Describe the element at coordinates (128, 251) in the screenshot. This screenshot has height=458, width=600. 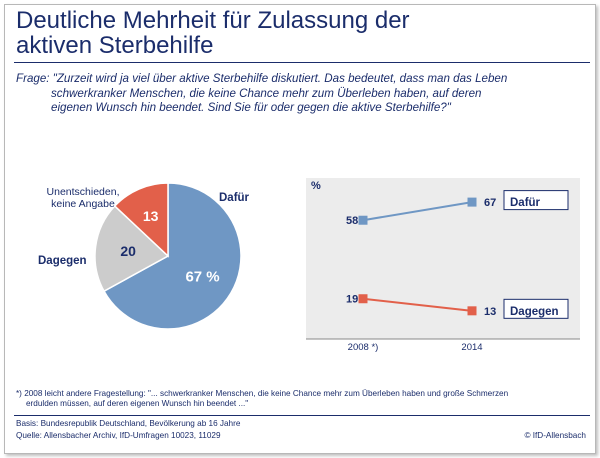
I see `pie-value-label-1: 20` at that location.